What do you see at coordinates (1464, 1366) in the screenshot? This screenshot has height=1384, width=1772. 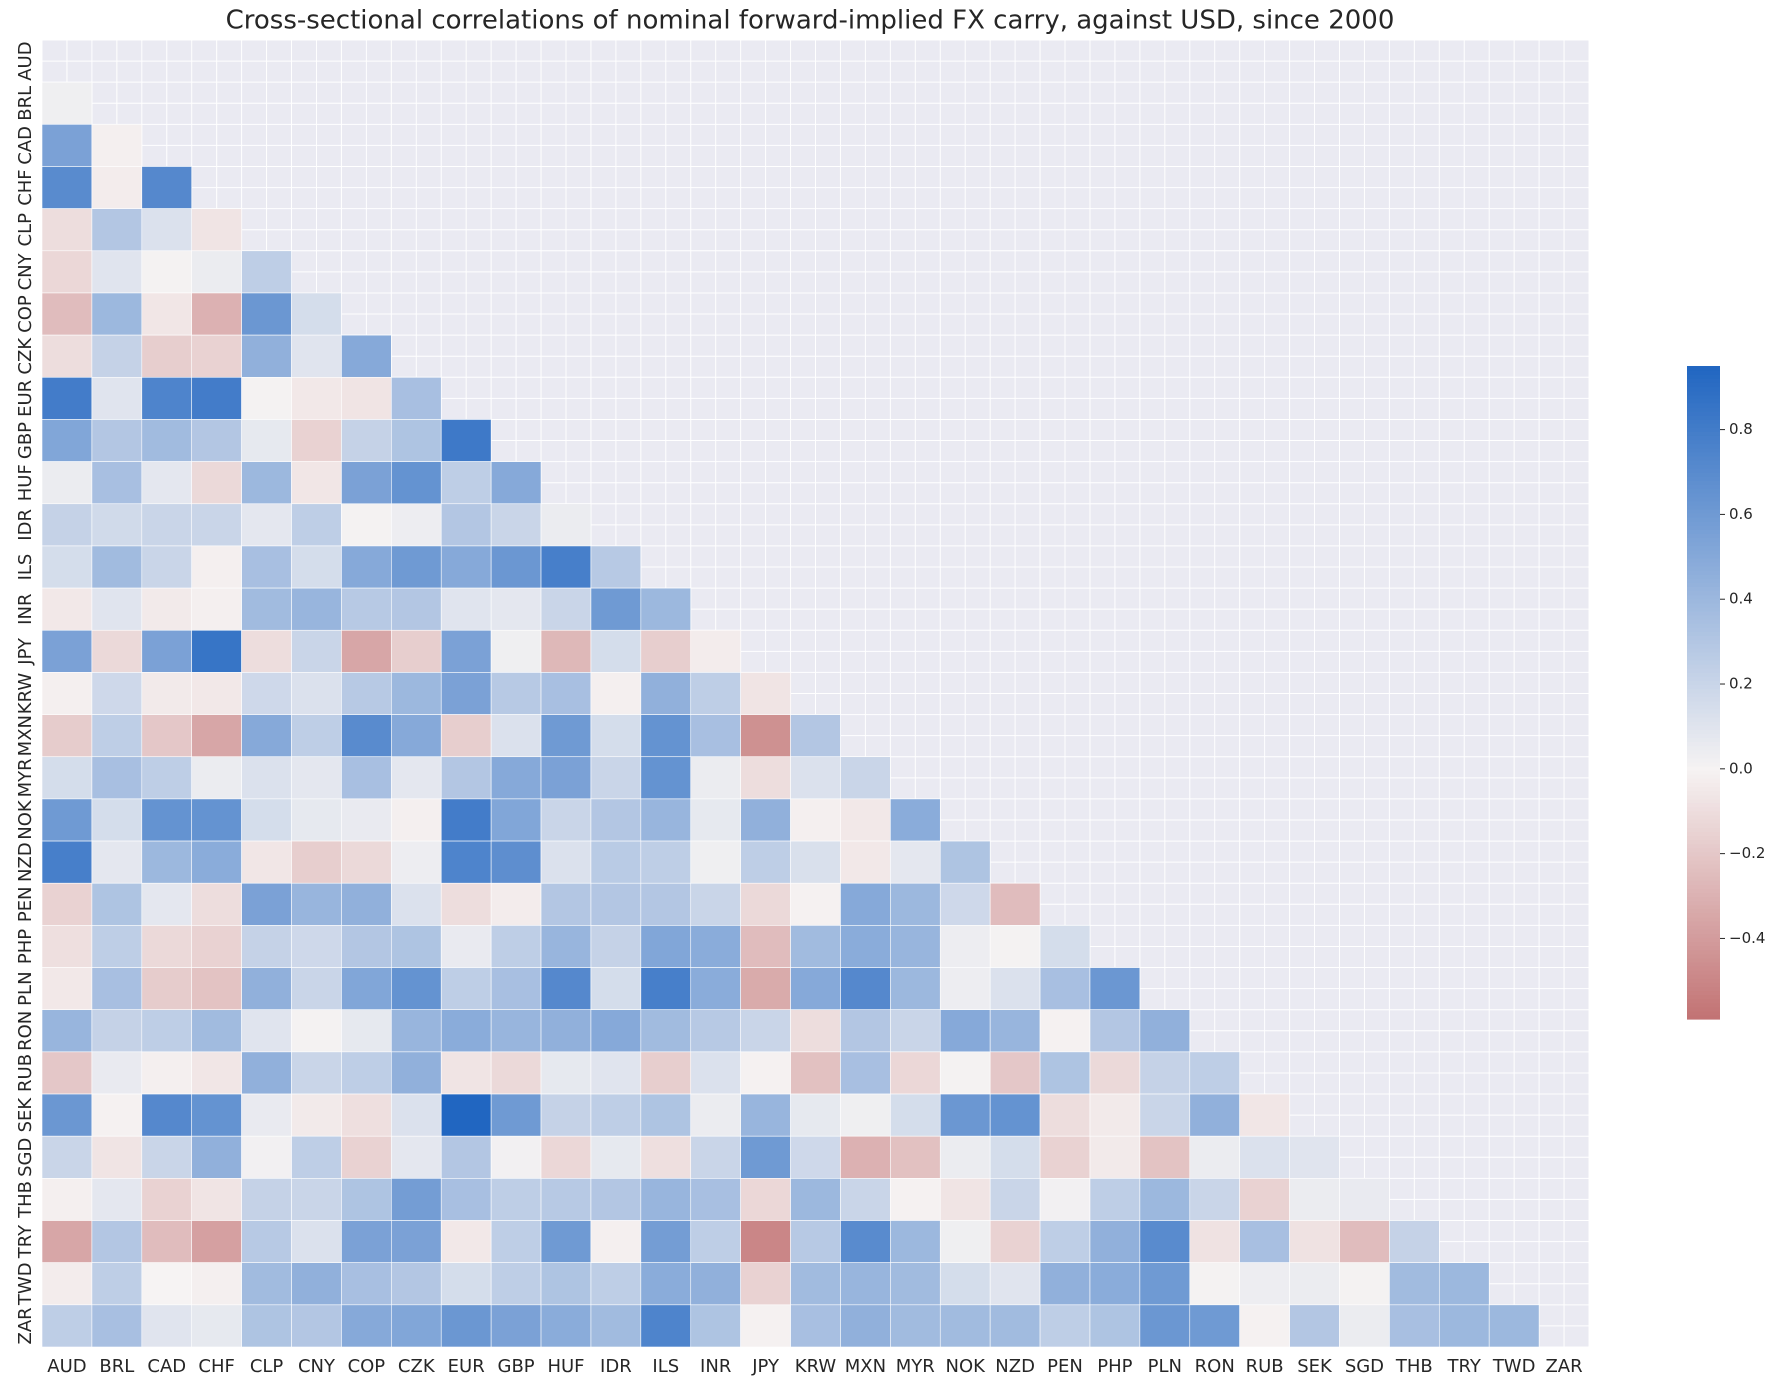 I see `x-tick-label: TRY` at bounding box center [1464, 1366].